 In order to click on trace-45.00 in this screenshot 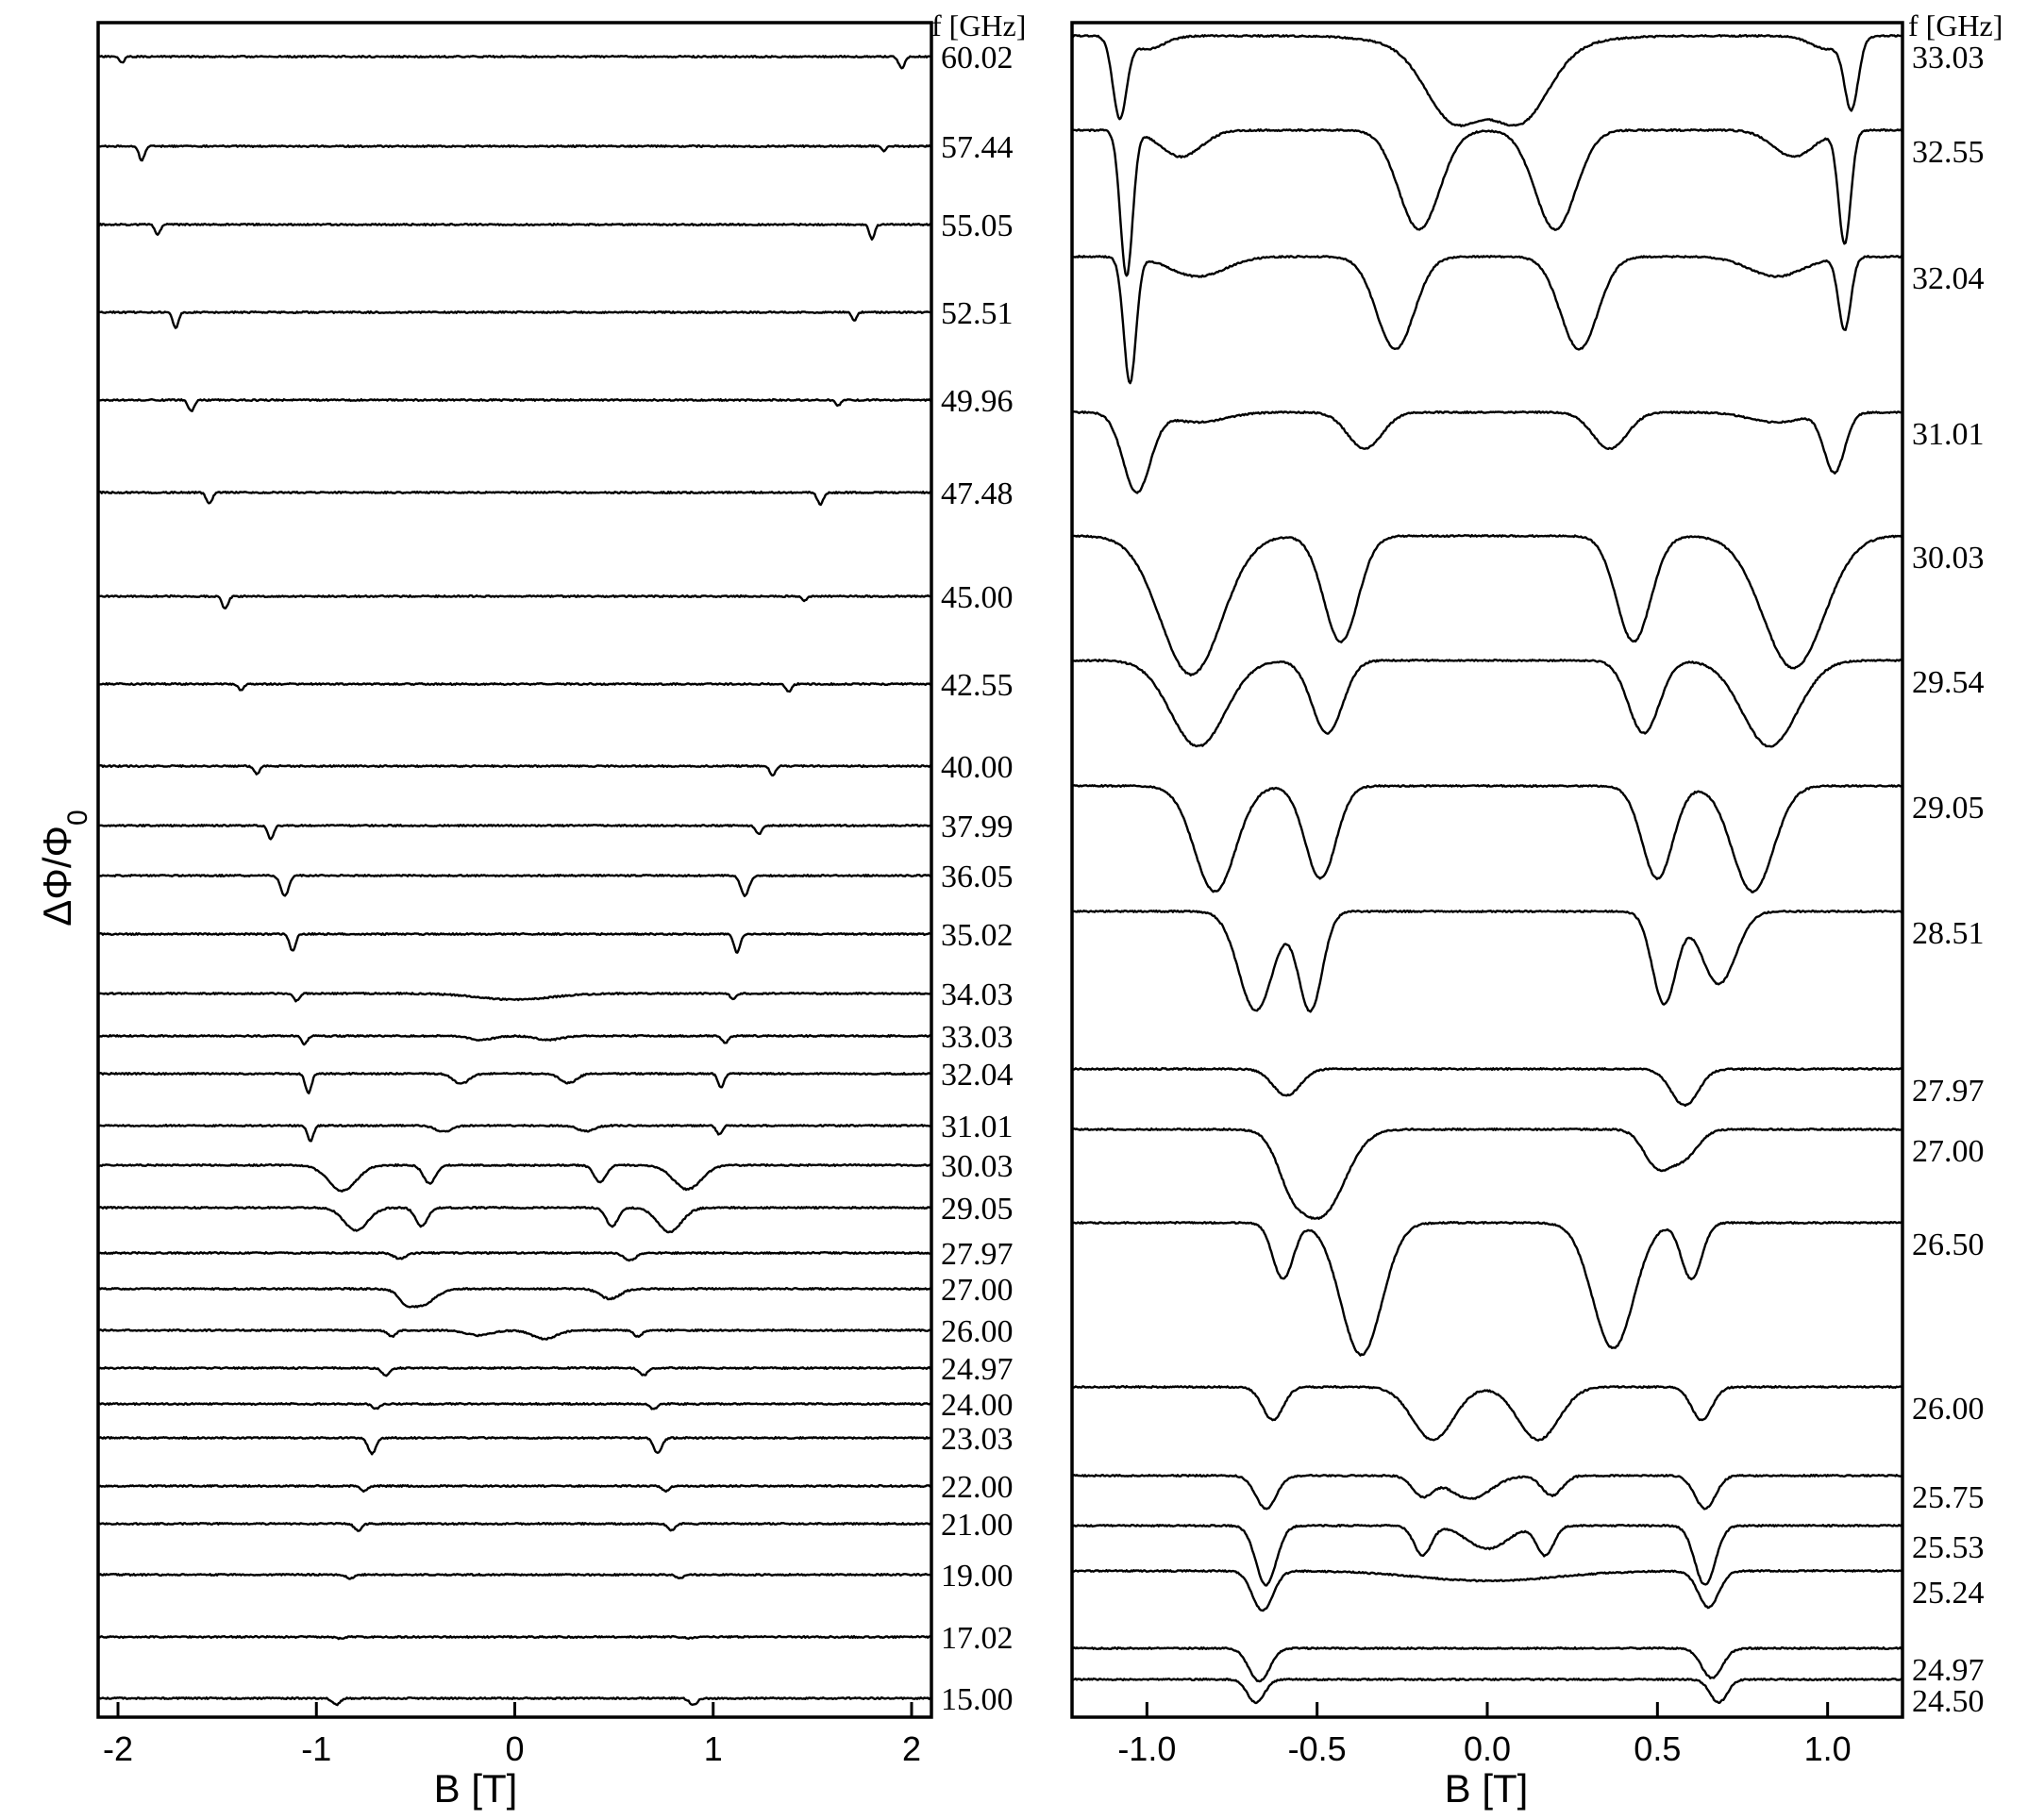, I will do `click(514, 601)`.